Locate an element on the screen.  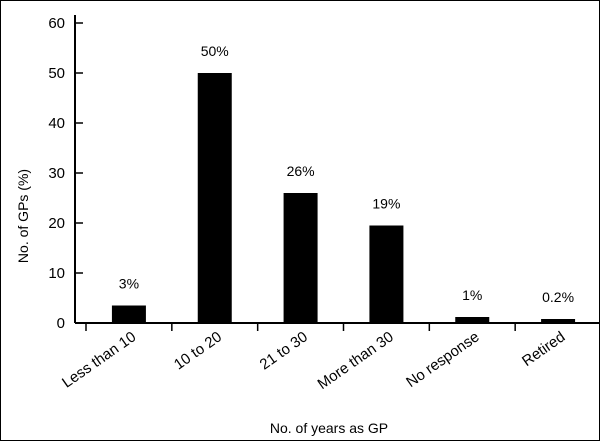
y-tick-label: 20 is located at coordinates (56, 223).